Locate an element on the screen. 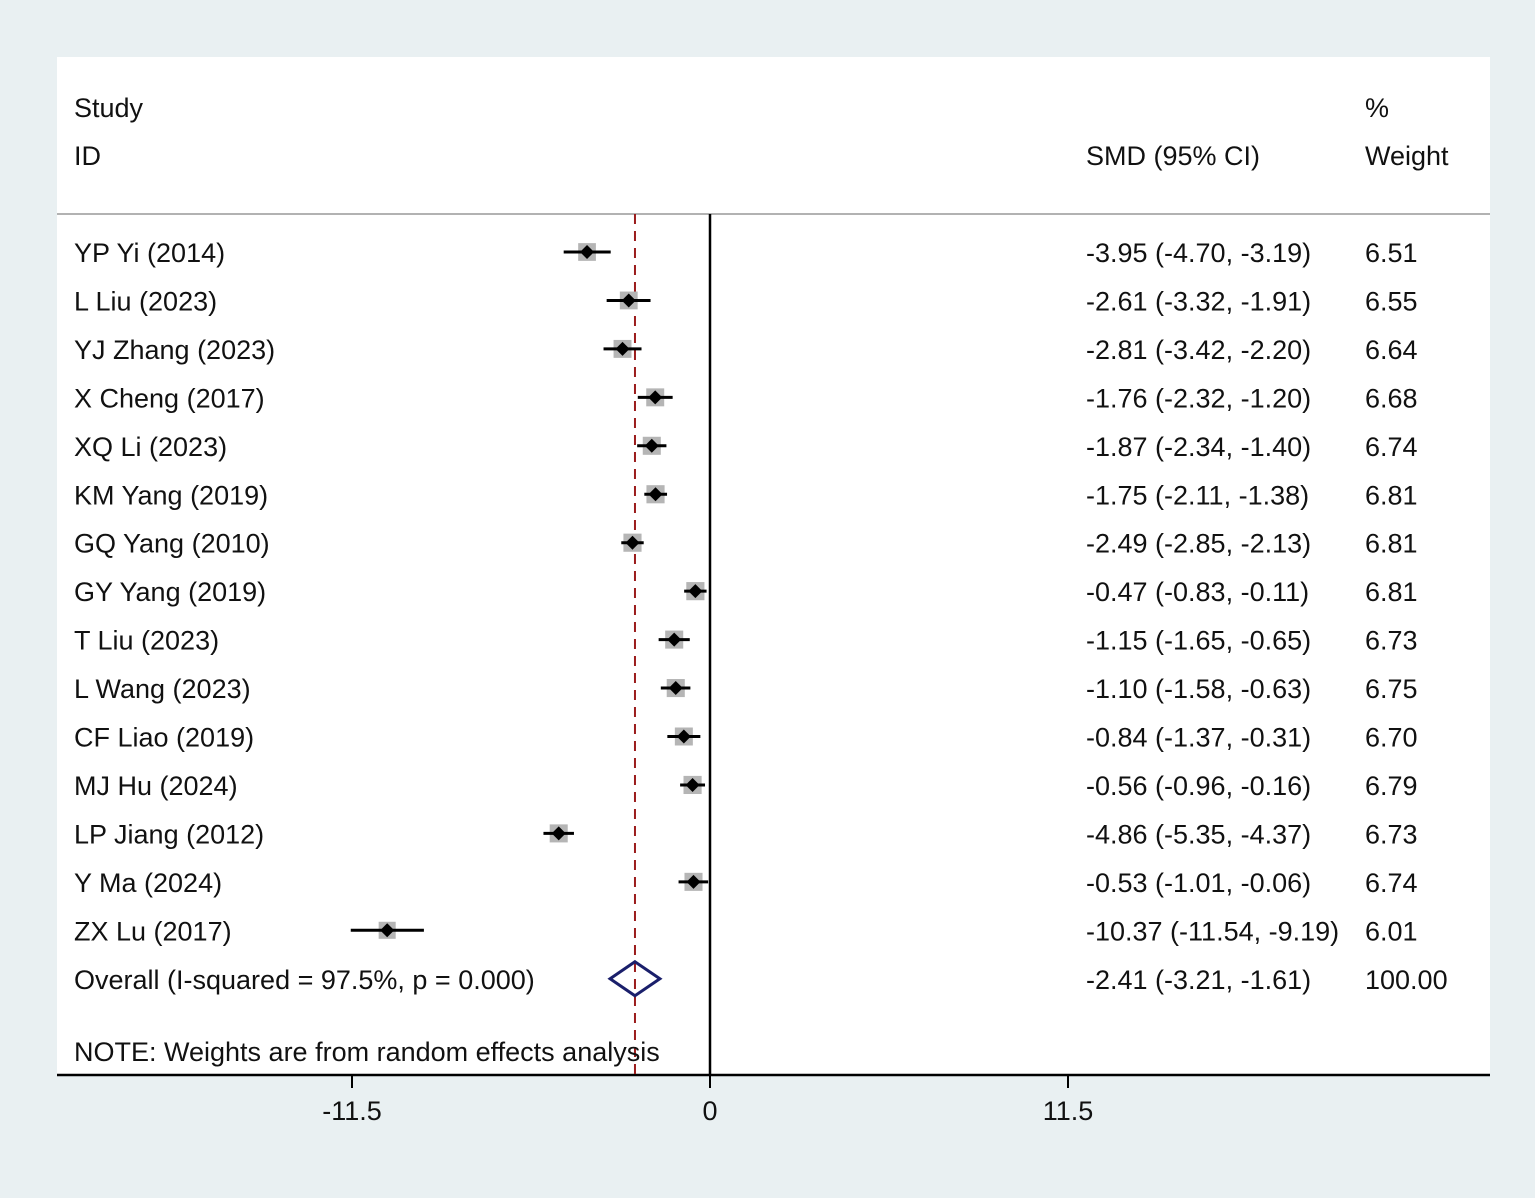  study-ci-text: -10.37 (-11.54, -9.19) is located at coordinates (1212, 931).